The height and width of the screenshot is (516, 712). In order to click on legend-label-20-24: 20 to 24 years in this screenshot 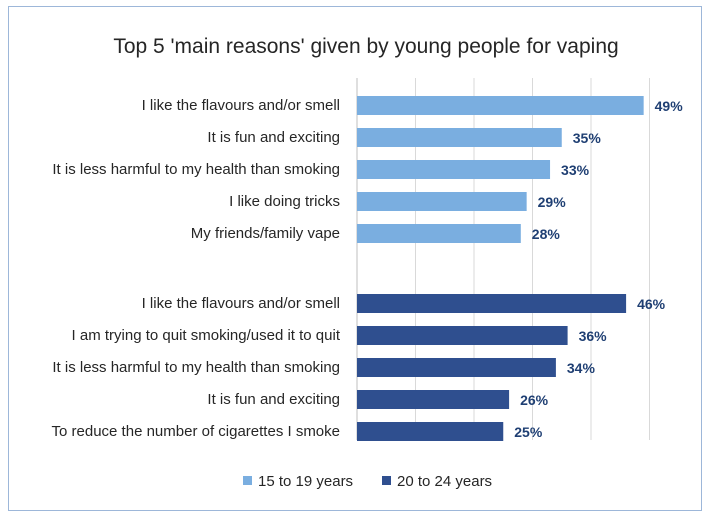, I will do `click(444, 481)`.